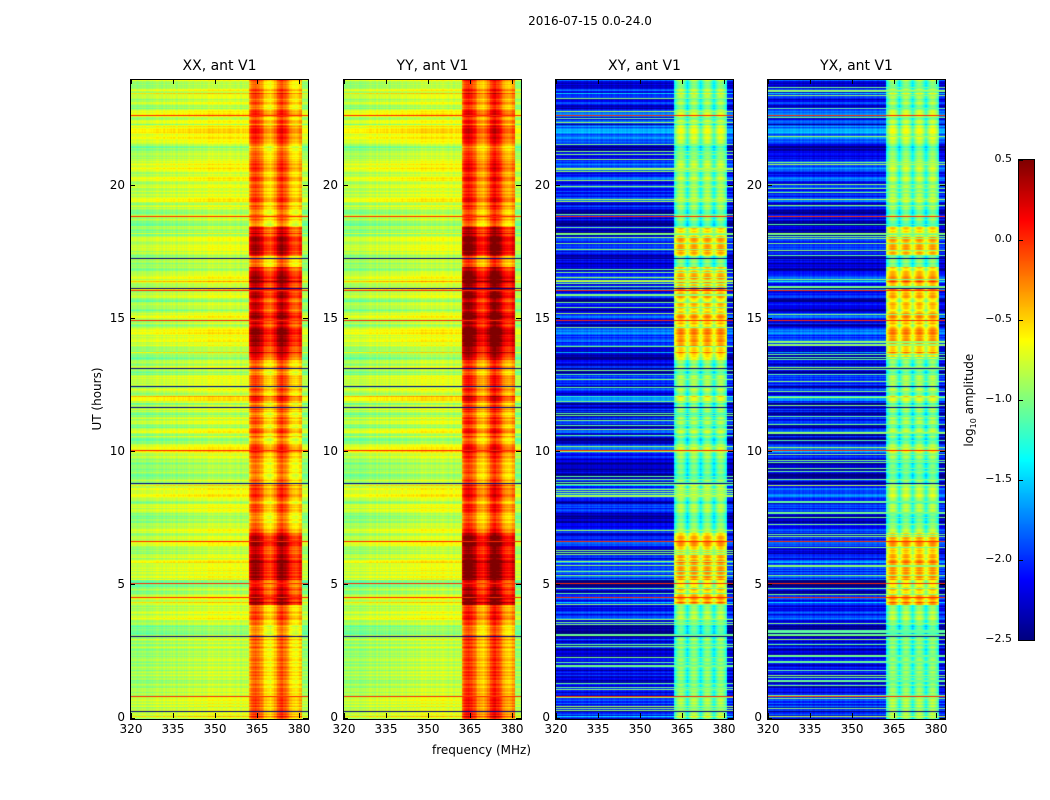 The height and width of the screenshot is (800, 1050). I want to click on colorbar-tick-label: −2.5, so click(998, 638).